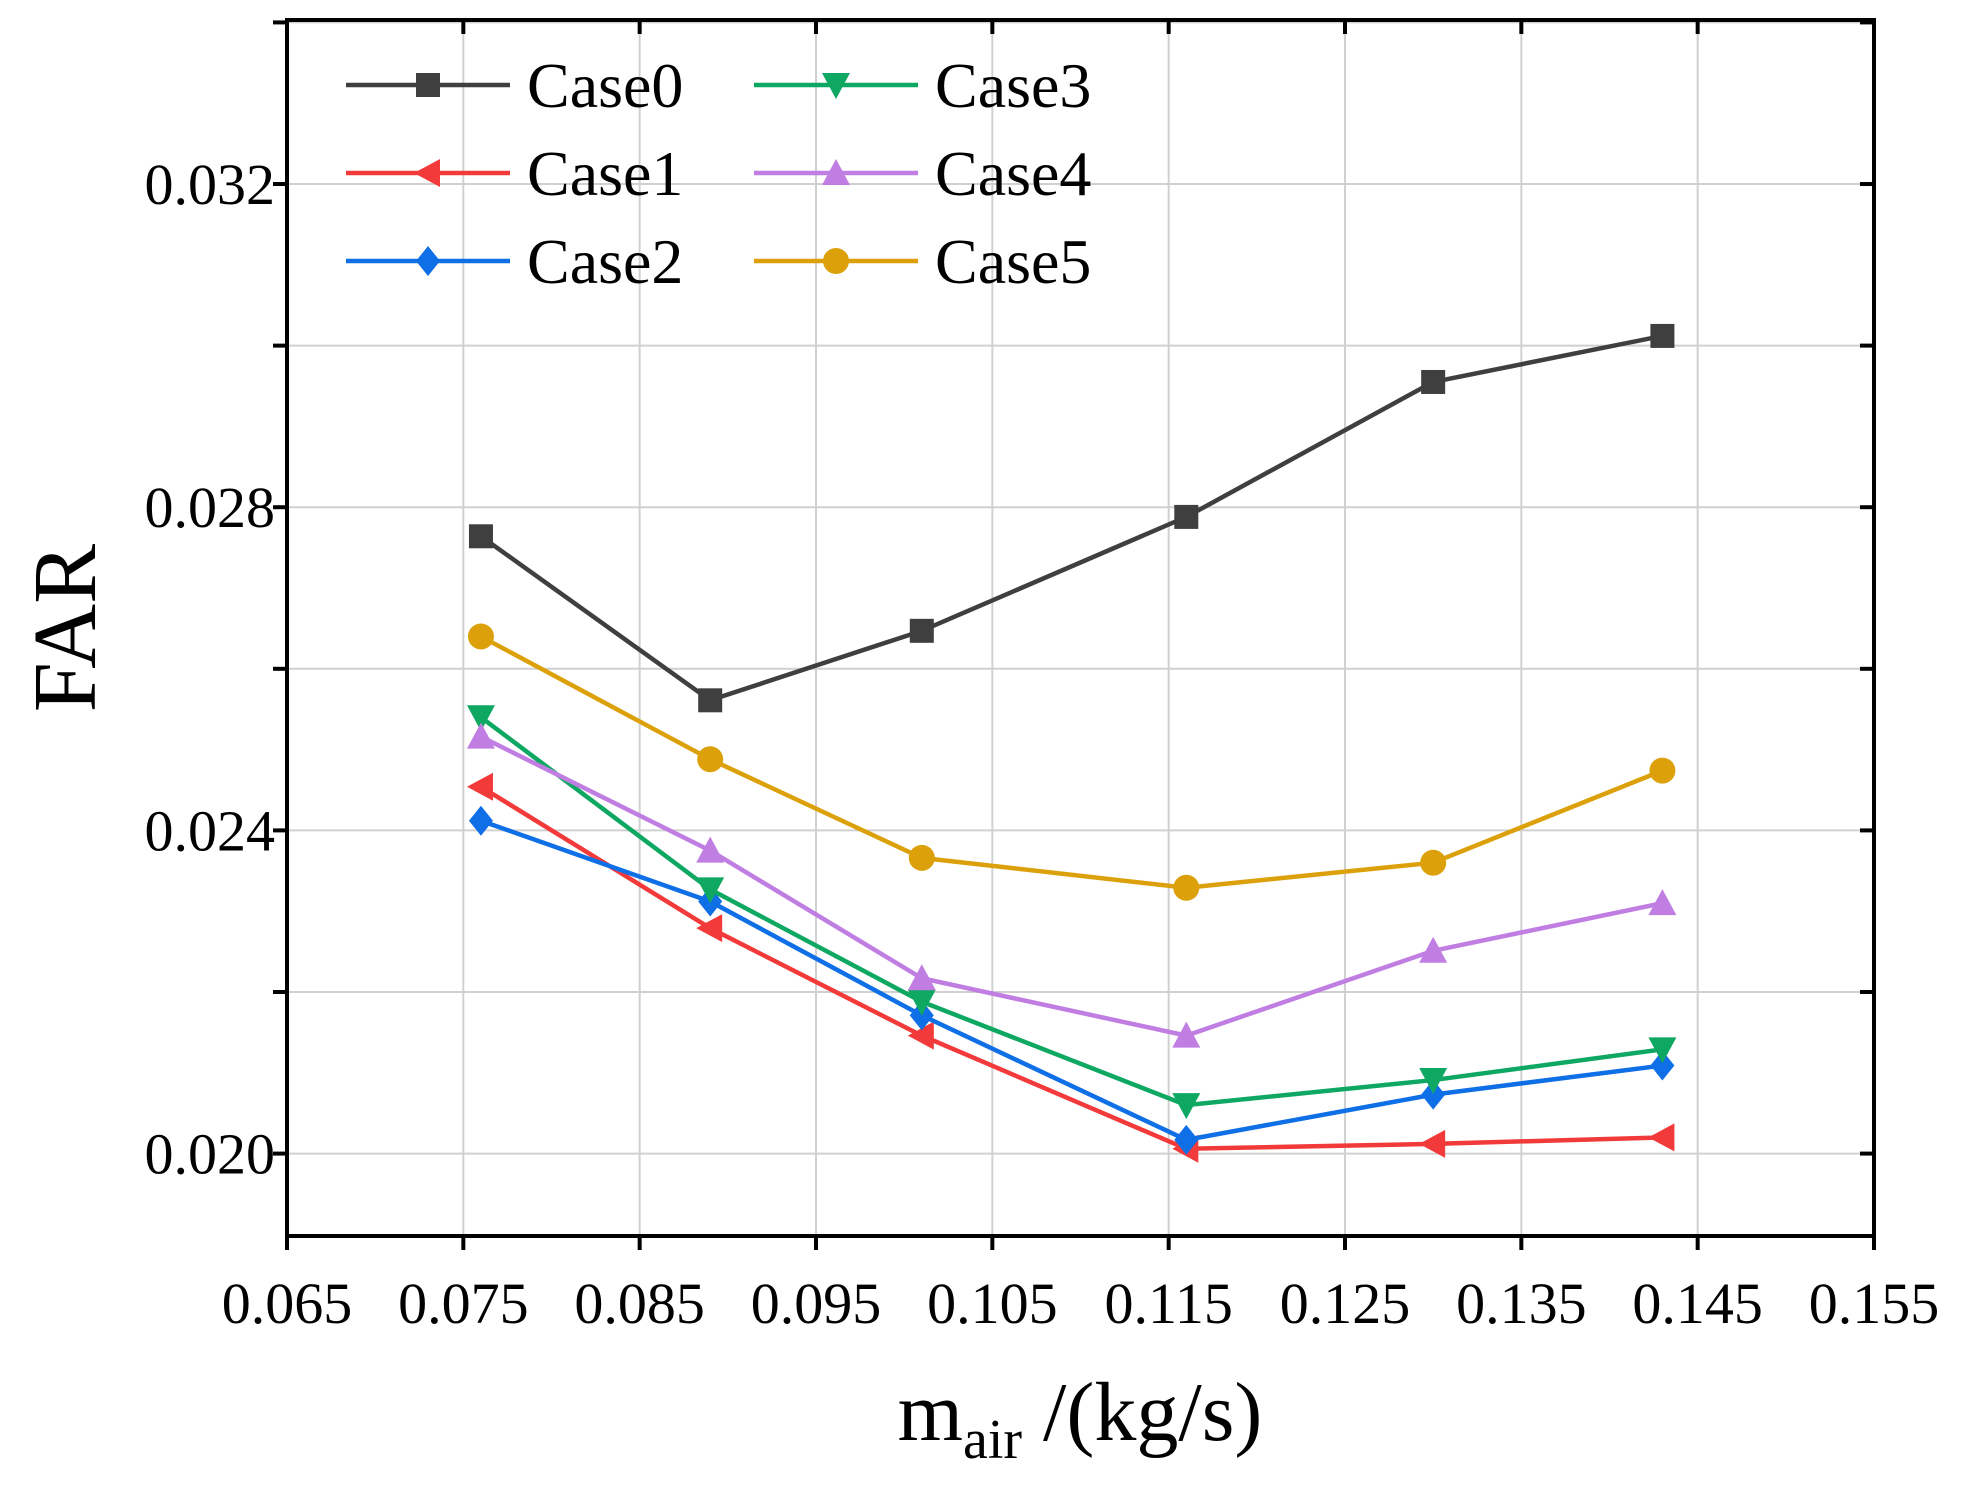 This screenshot has width=1964, height=1499. I want to click on y-tick-label: 0.028, so click(210, 507).